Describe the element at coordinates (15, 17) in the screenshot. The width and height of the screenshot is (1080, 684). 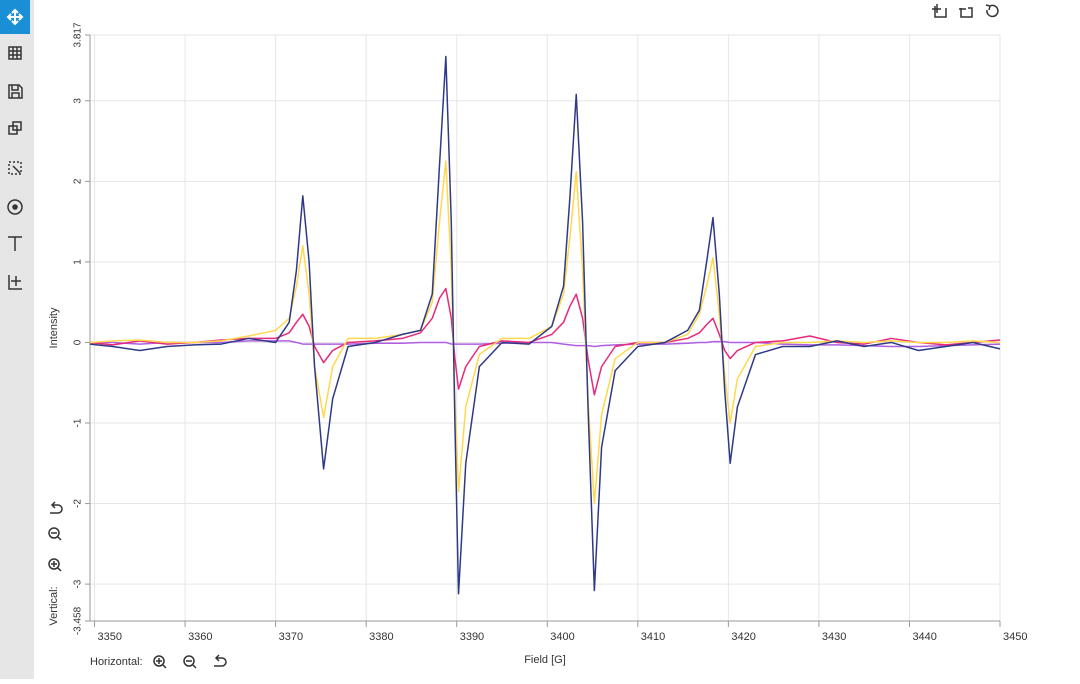
I see `tool-pan` at that location.